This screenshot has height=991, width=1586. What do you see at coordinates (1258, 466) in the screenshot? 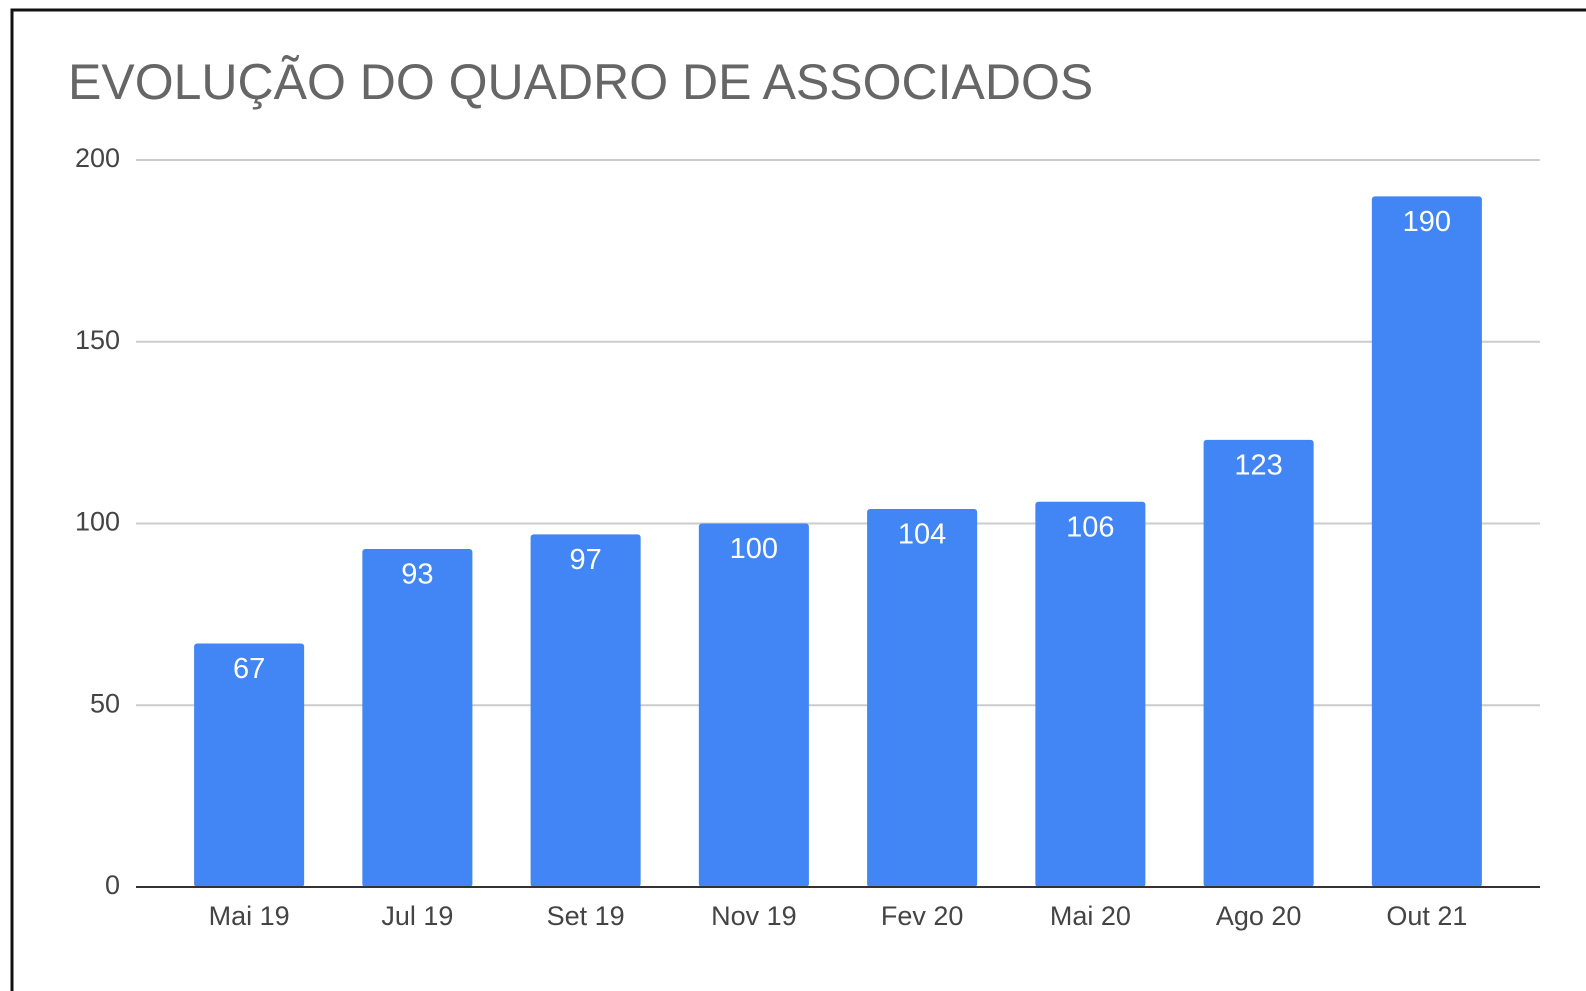
I see `value-label: 123` at bounding box center [1258, 466].